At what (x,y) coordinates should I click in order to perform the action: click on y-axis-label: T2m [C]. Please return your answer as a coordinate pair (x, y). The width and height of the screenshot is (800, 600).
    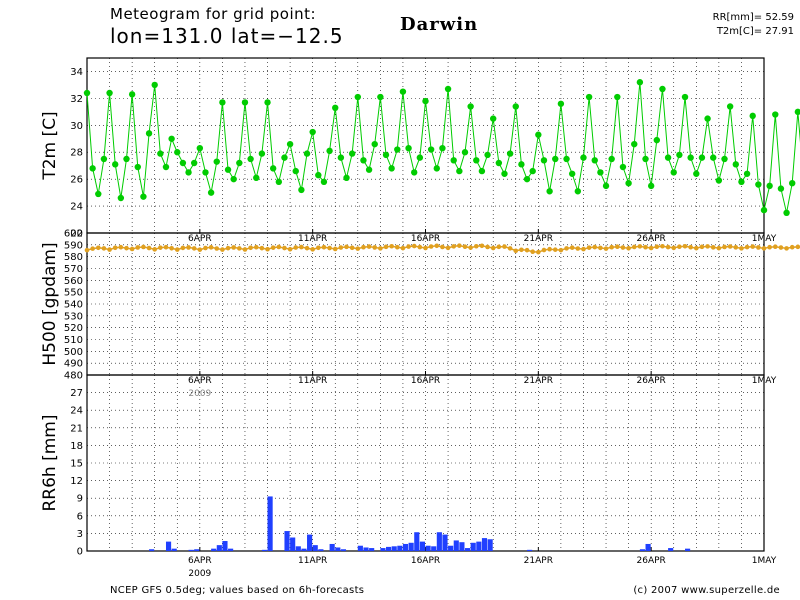
    Looking at the image, I should click on (50, 145).